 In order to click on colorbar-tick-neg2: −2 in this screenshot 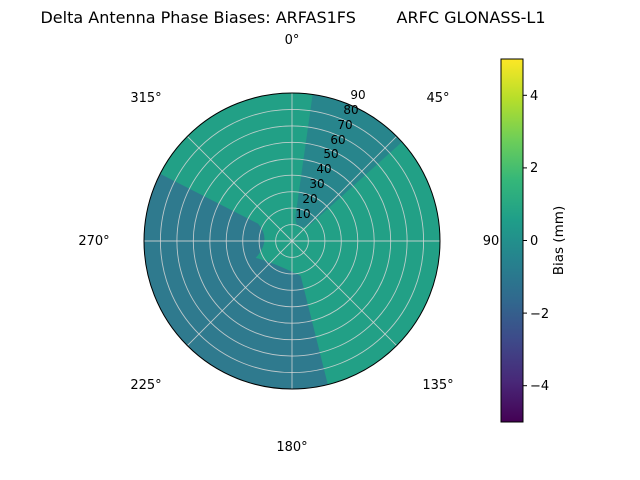, I will do `click(539, 314)`.